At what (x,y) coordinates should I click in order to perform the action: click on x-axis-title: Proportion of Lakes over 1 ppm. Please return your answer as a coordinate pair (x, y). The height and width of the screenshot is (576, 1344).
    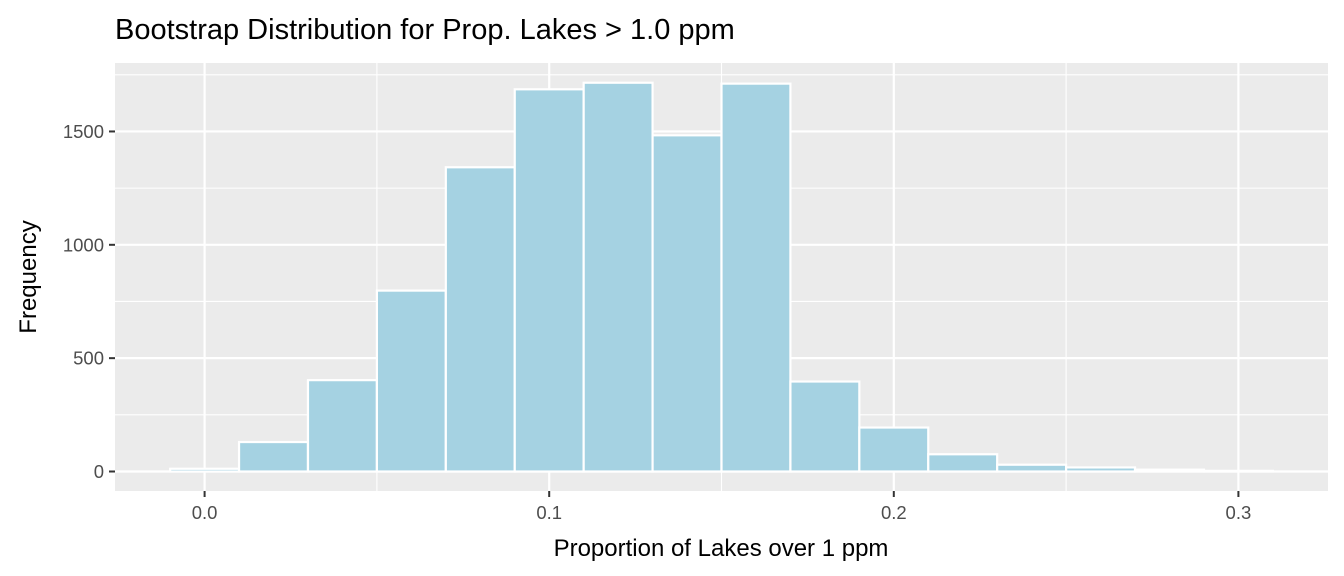
    Looking at the image, I should click on (721, 548).